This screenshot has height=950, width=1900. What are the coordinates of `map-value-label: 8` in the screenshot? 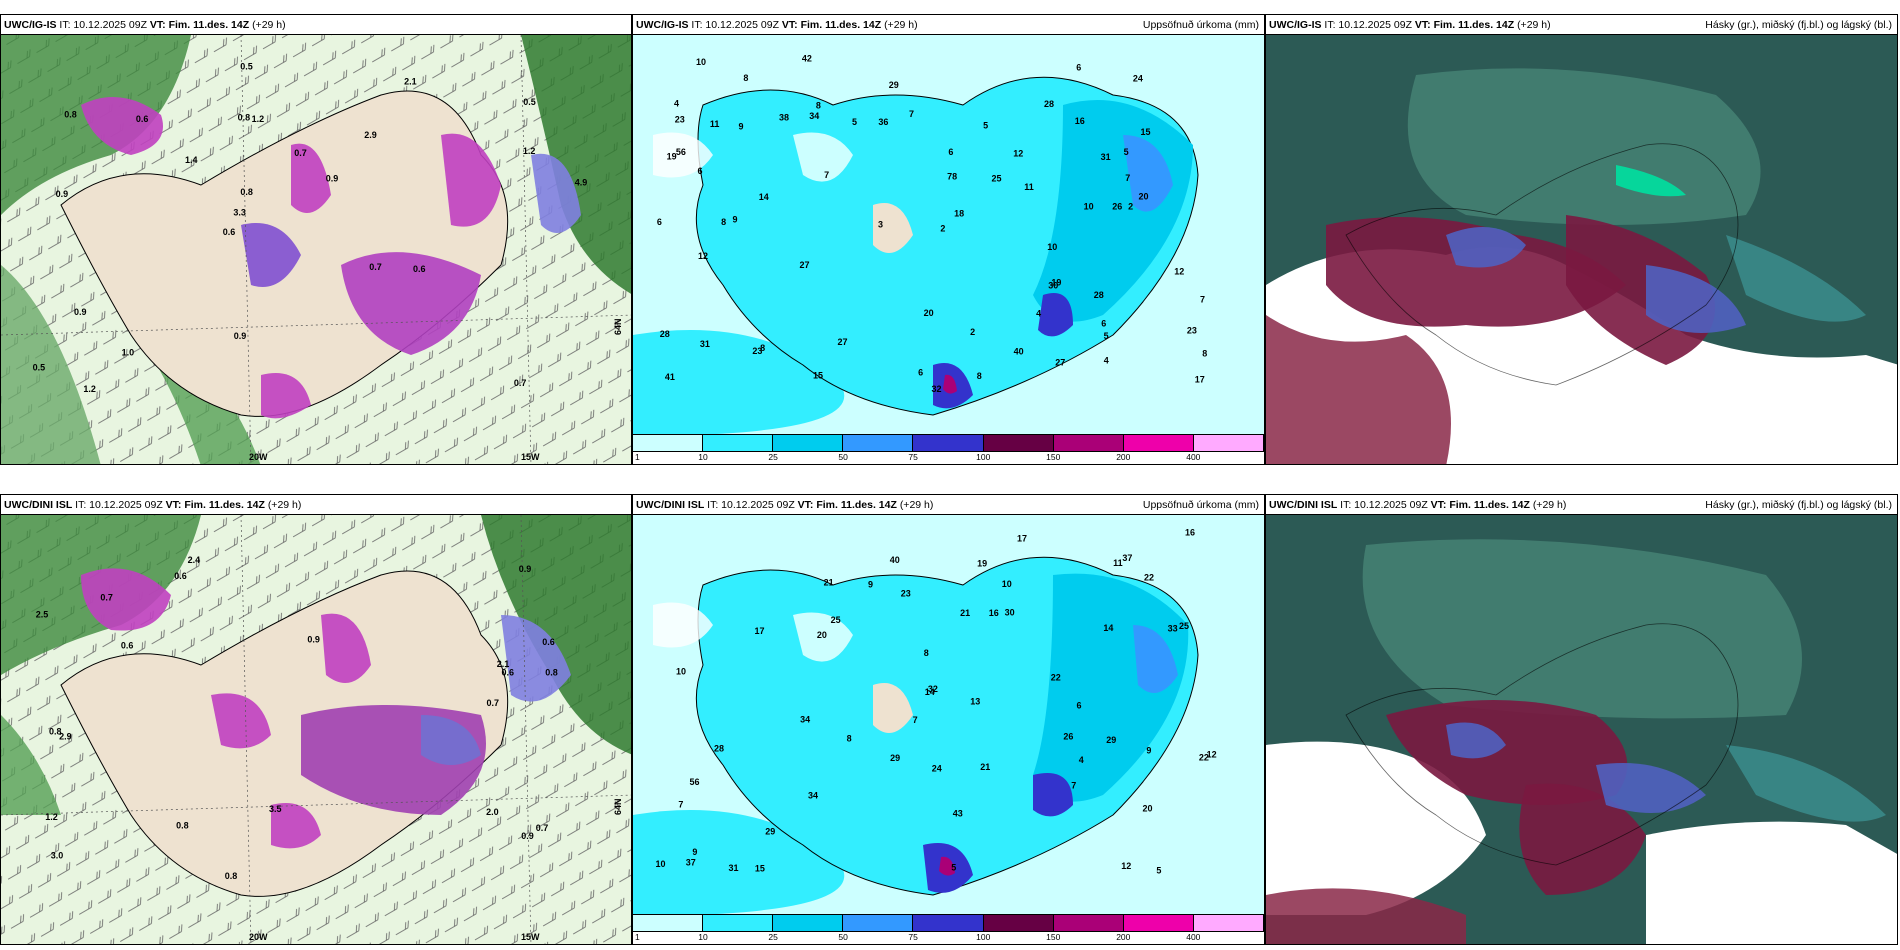 It's located at (849, 738).